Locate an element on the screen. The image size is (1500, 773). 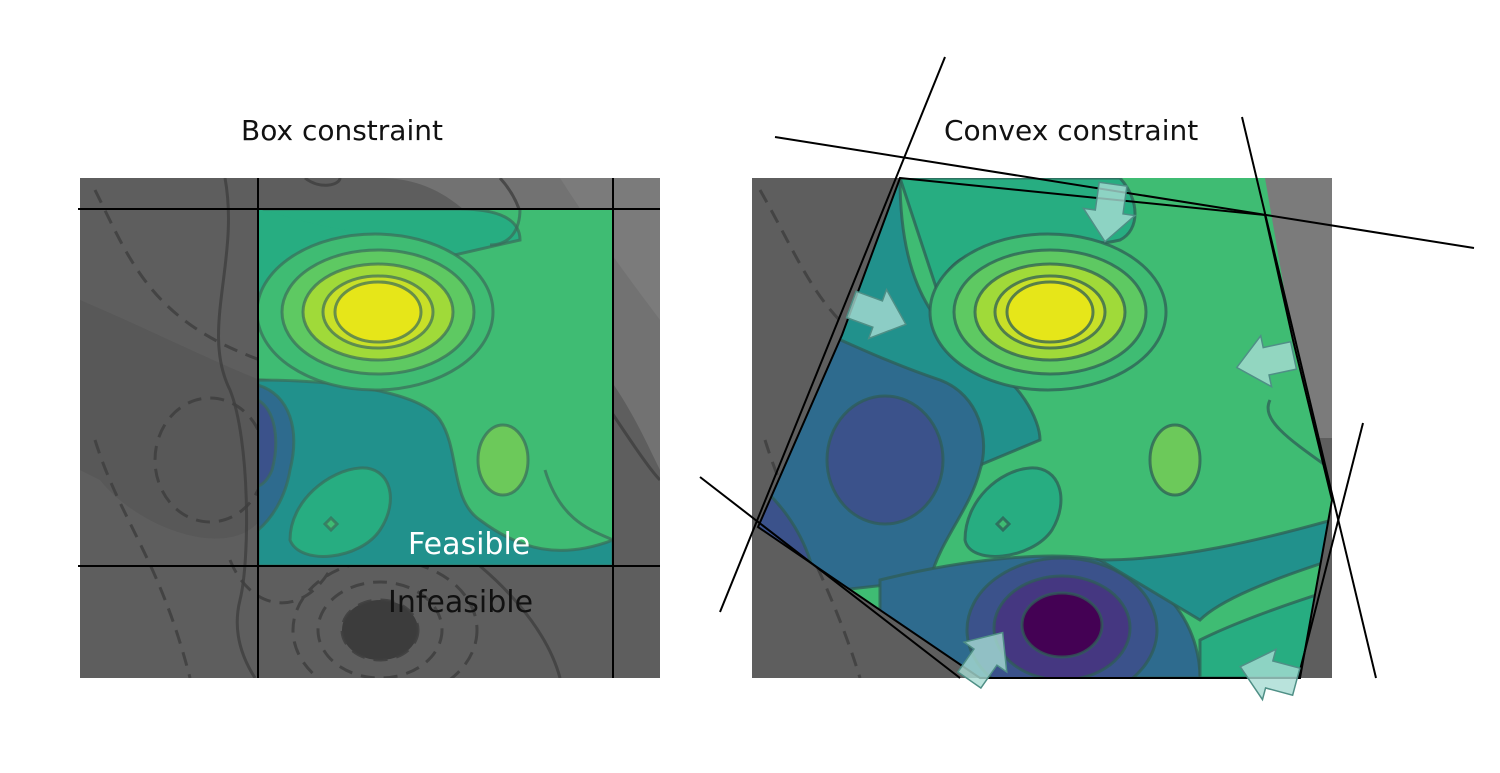
feasible-label: Feasible is located at coordinates (469, 544).